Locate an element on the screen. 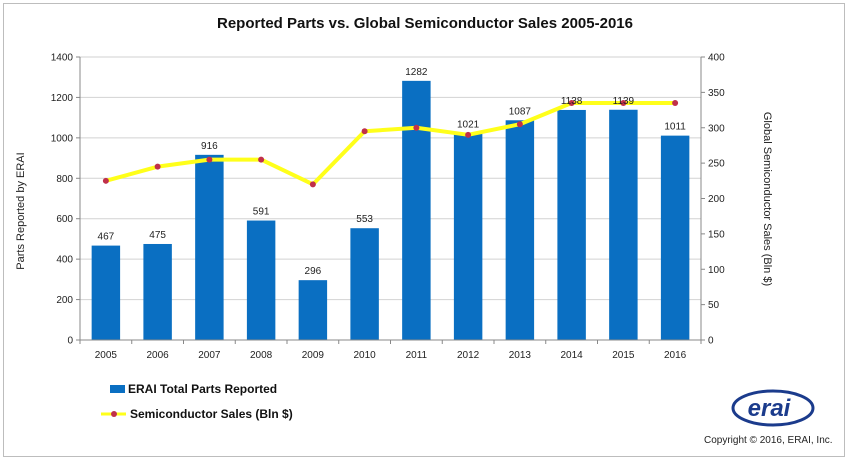 The image size is (850, 462). bar-data-label: 1139 is located at coordinates (624, 101).